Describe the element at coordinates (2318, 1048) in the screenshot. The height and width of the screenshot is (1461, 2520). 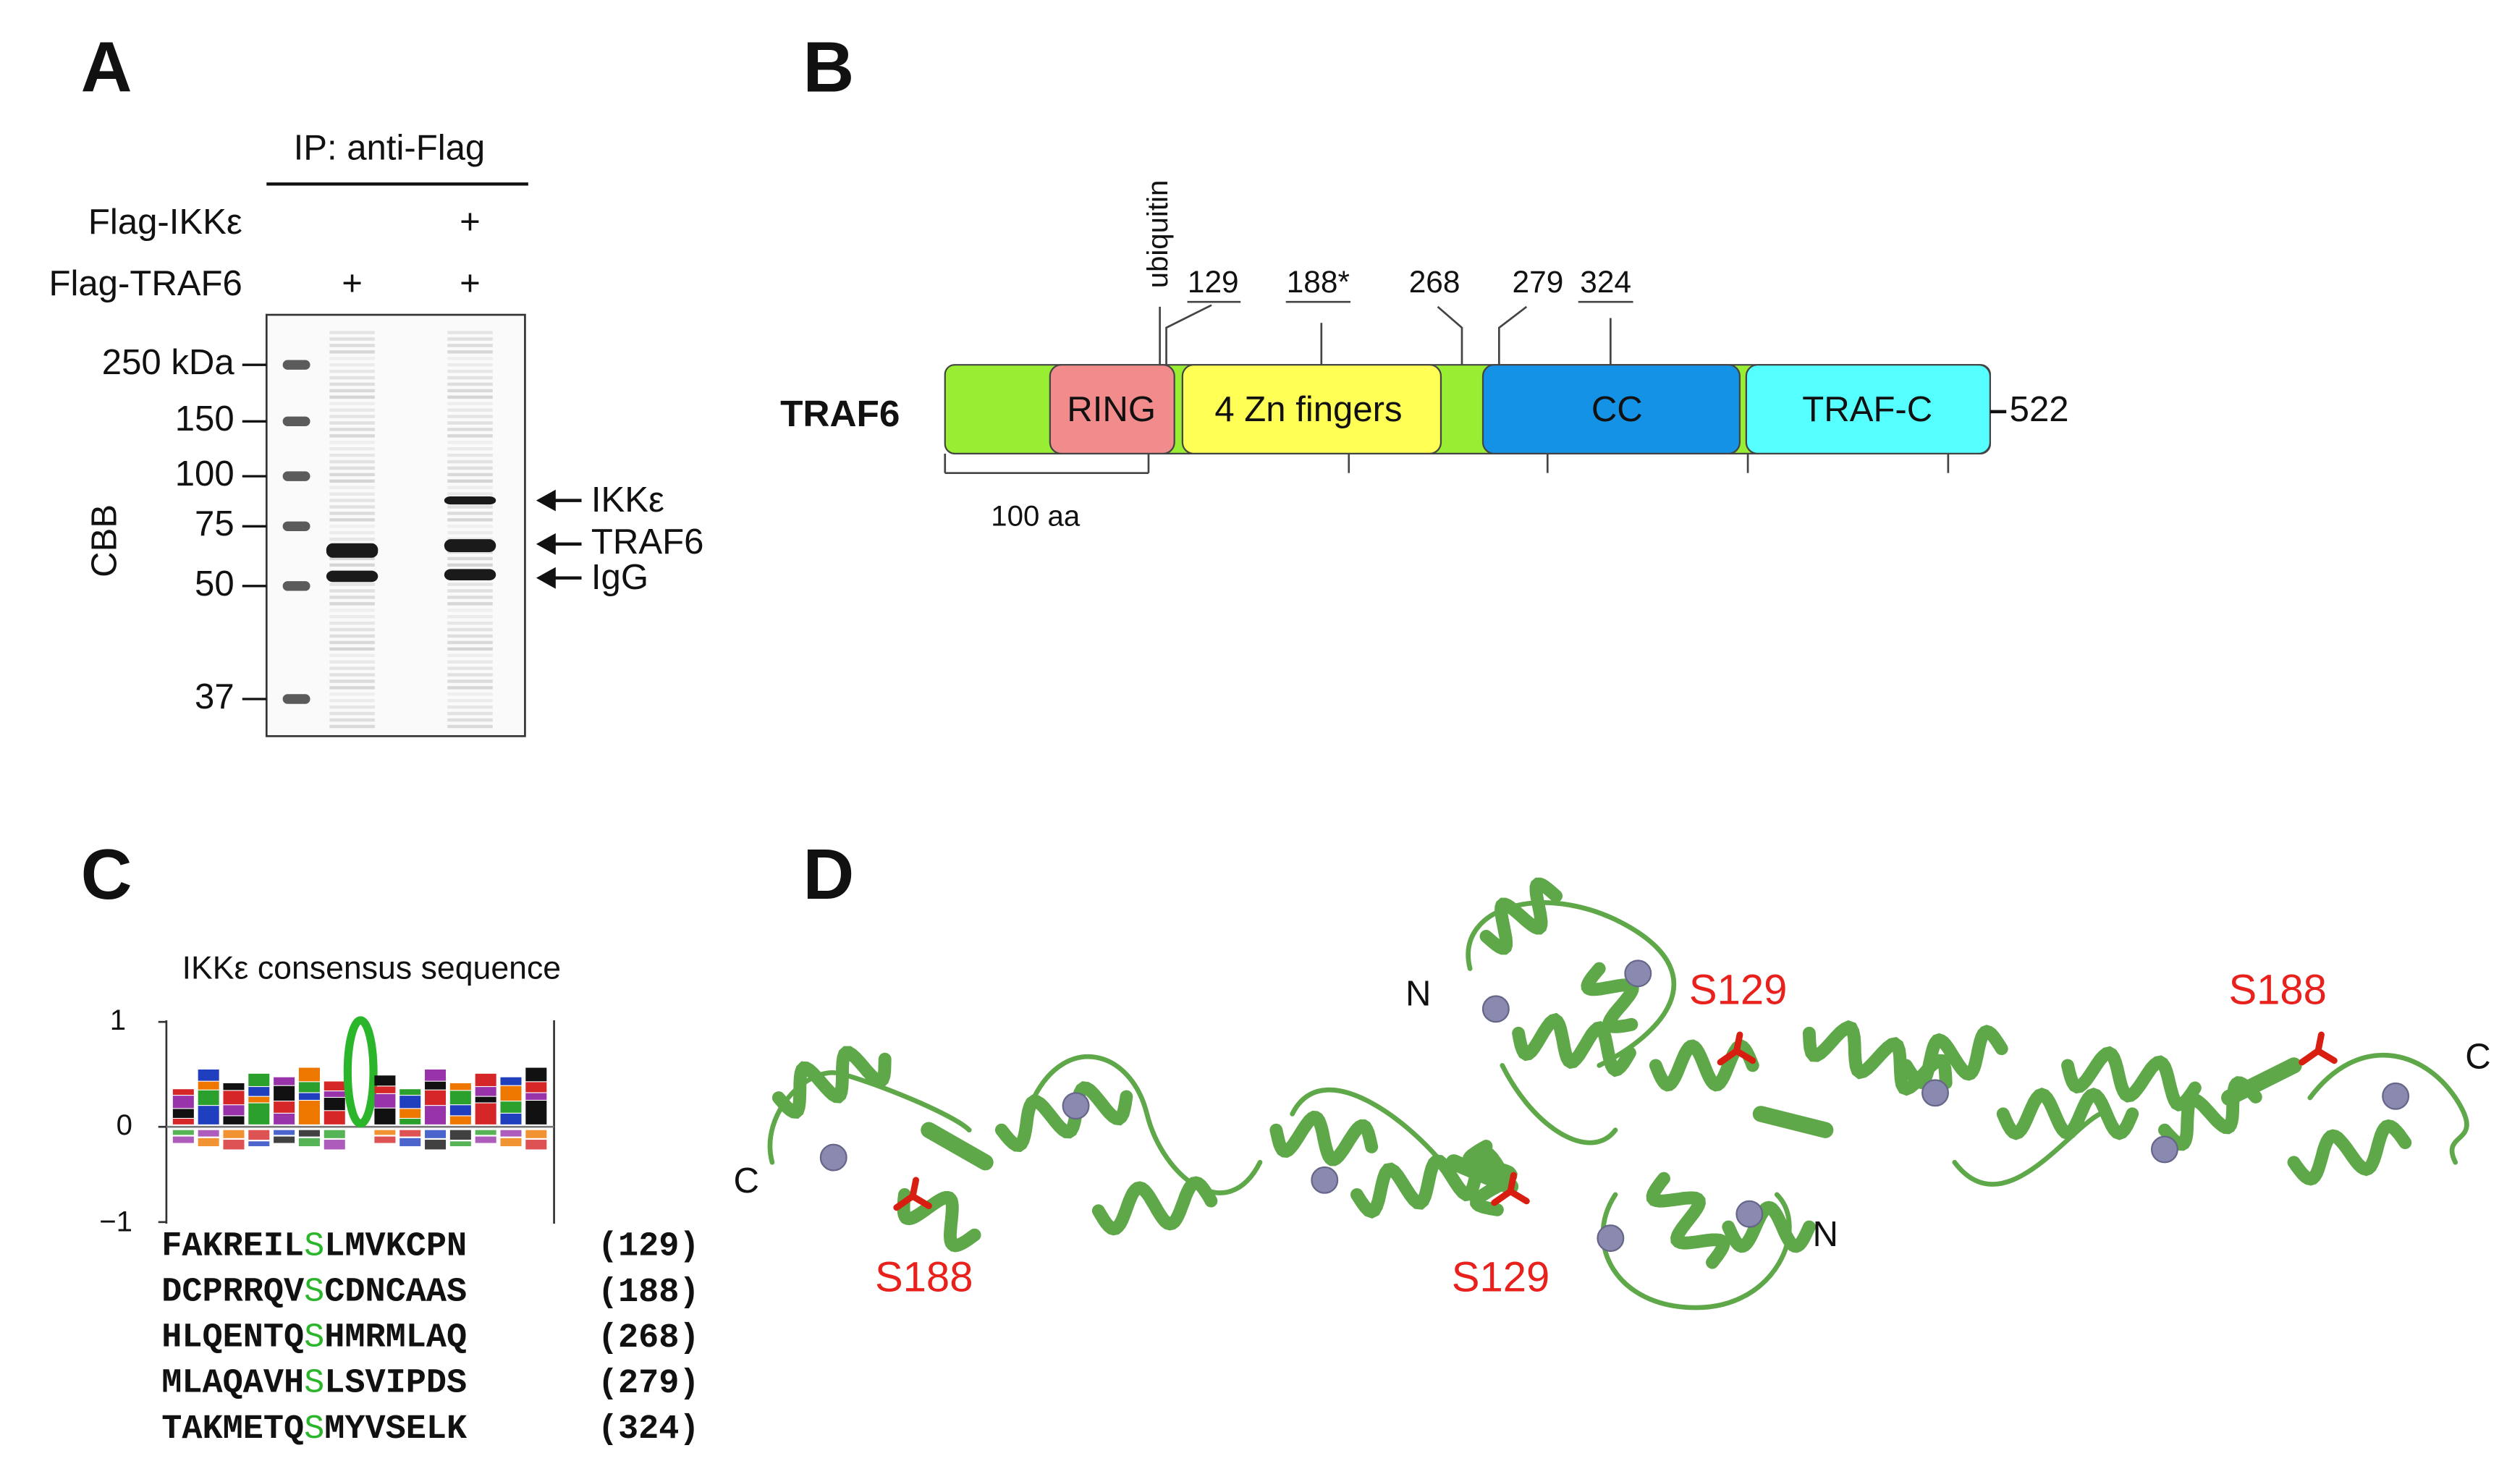
I see `serine` at that location.